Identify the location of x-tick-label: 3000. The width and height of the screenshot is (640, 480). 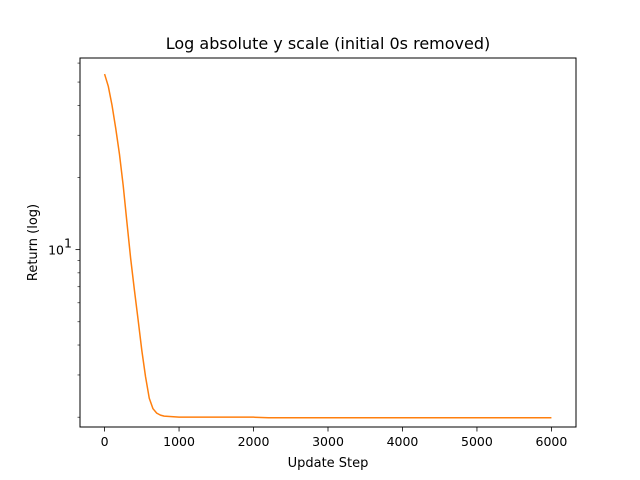
(328, 441).